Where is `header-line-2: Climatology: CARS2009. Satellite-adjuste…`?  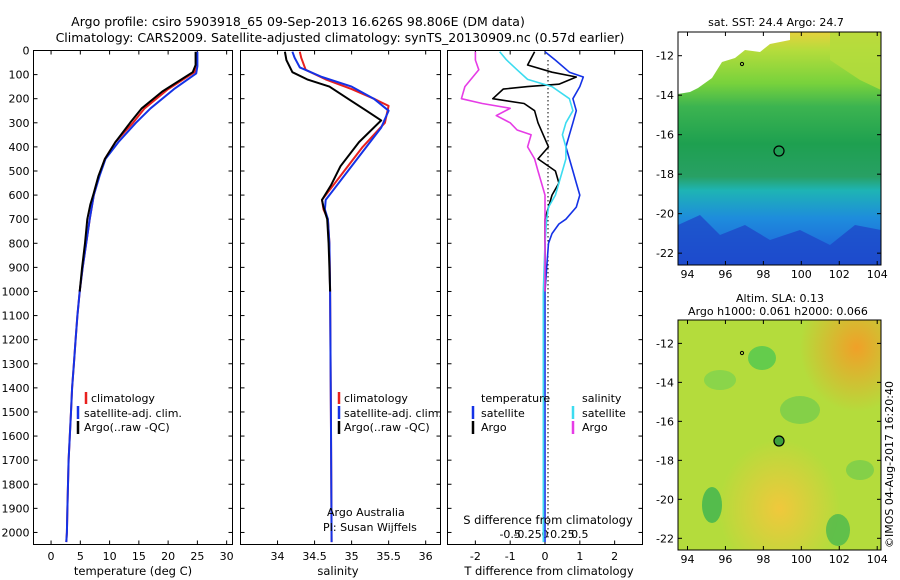
header-line-2: Climatology: CARS2009. Satellite-adjuste… is located at coordinates (340, 37).